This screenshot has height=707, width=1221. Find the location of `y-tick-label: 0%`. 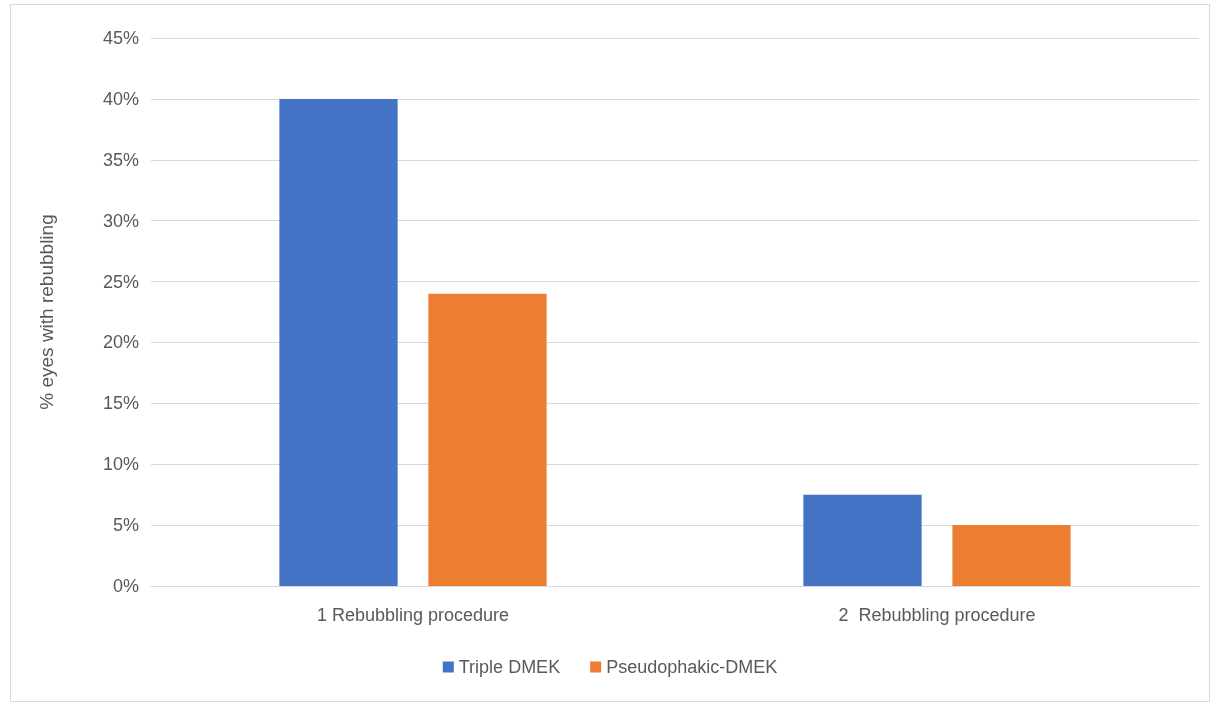

y-tick-label: 0% is located at coordinates (125, 586).